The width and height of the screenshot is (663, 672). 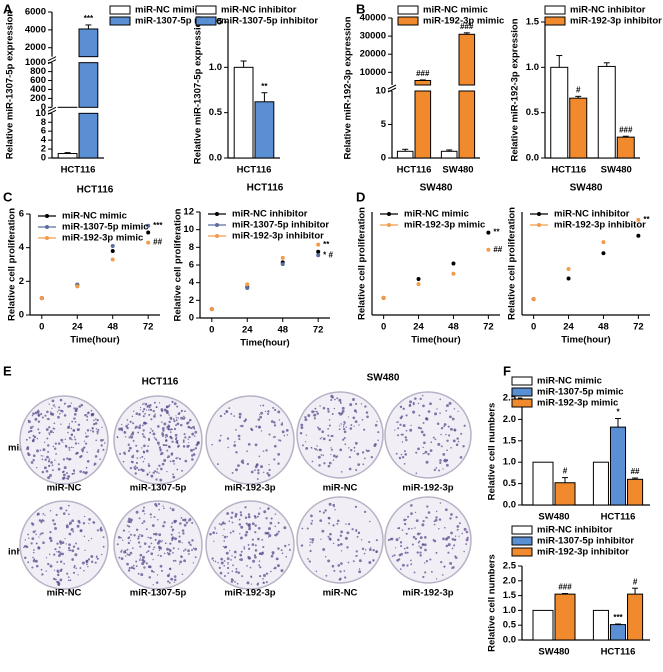 What do you see at coordinates (264, 86) in the screenshot?
I see `significance: **` at bounding box center [264, 86].